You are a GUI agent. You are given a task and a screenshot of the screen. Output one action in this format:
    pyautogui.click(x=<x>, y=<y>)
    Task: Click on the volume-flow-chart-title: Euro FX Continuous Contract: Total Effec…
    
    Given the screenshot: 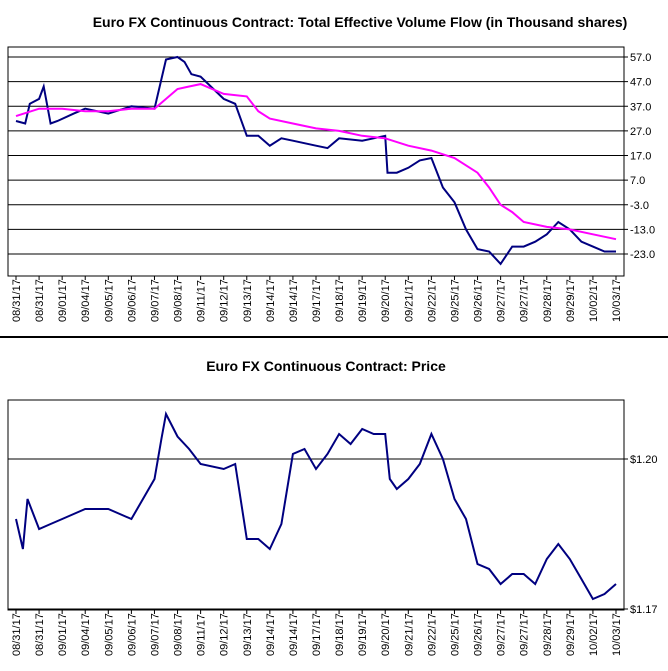 What is the action you would take?
    pyautogui.click(x=360, y=22)
    